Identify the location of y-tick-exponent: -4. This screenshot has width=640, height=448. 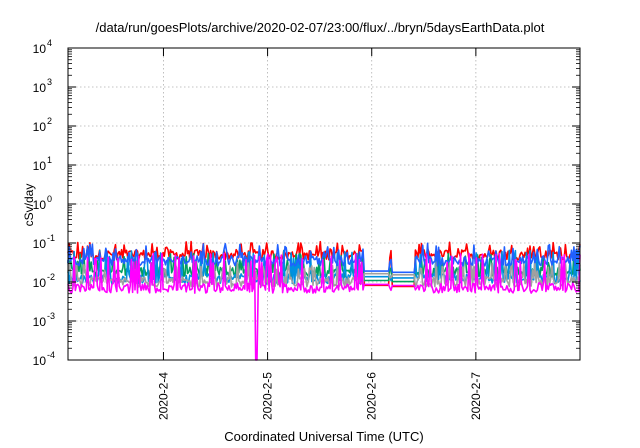
(51, 355).